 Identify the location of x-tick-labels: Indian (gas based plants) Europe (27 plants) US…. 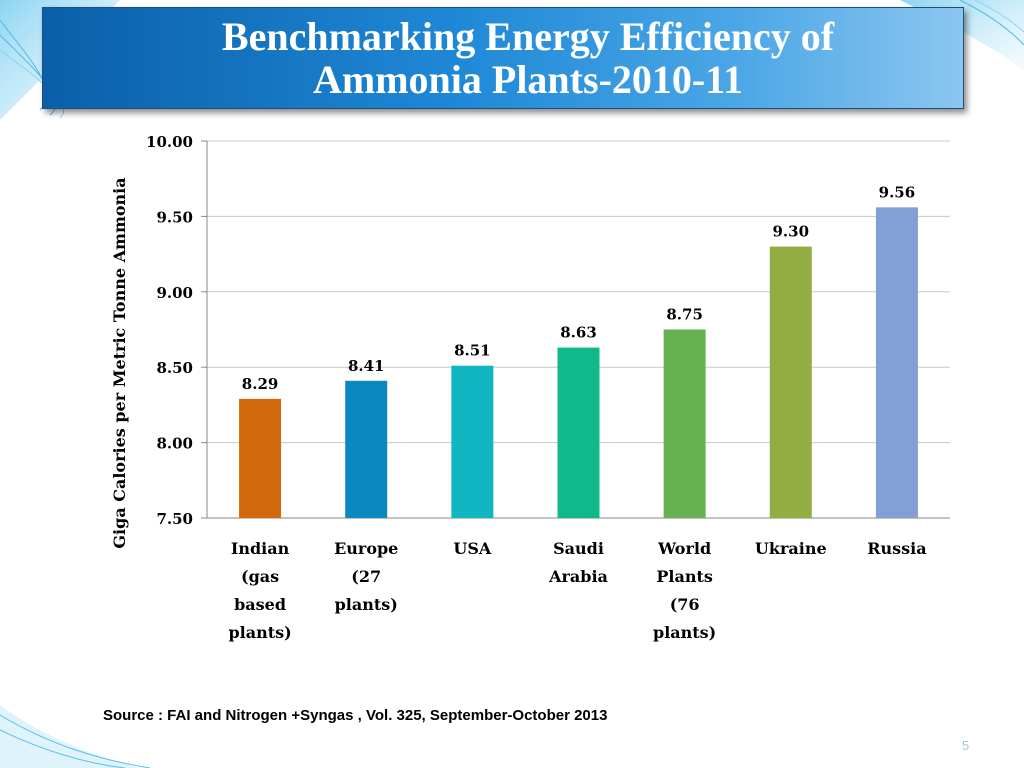
(577, 590).